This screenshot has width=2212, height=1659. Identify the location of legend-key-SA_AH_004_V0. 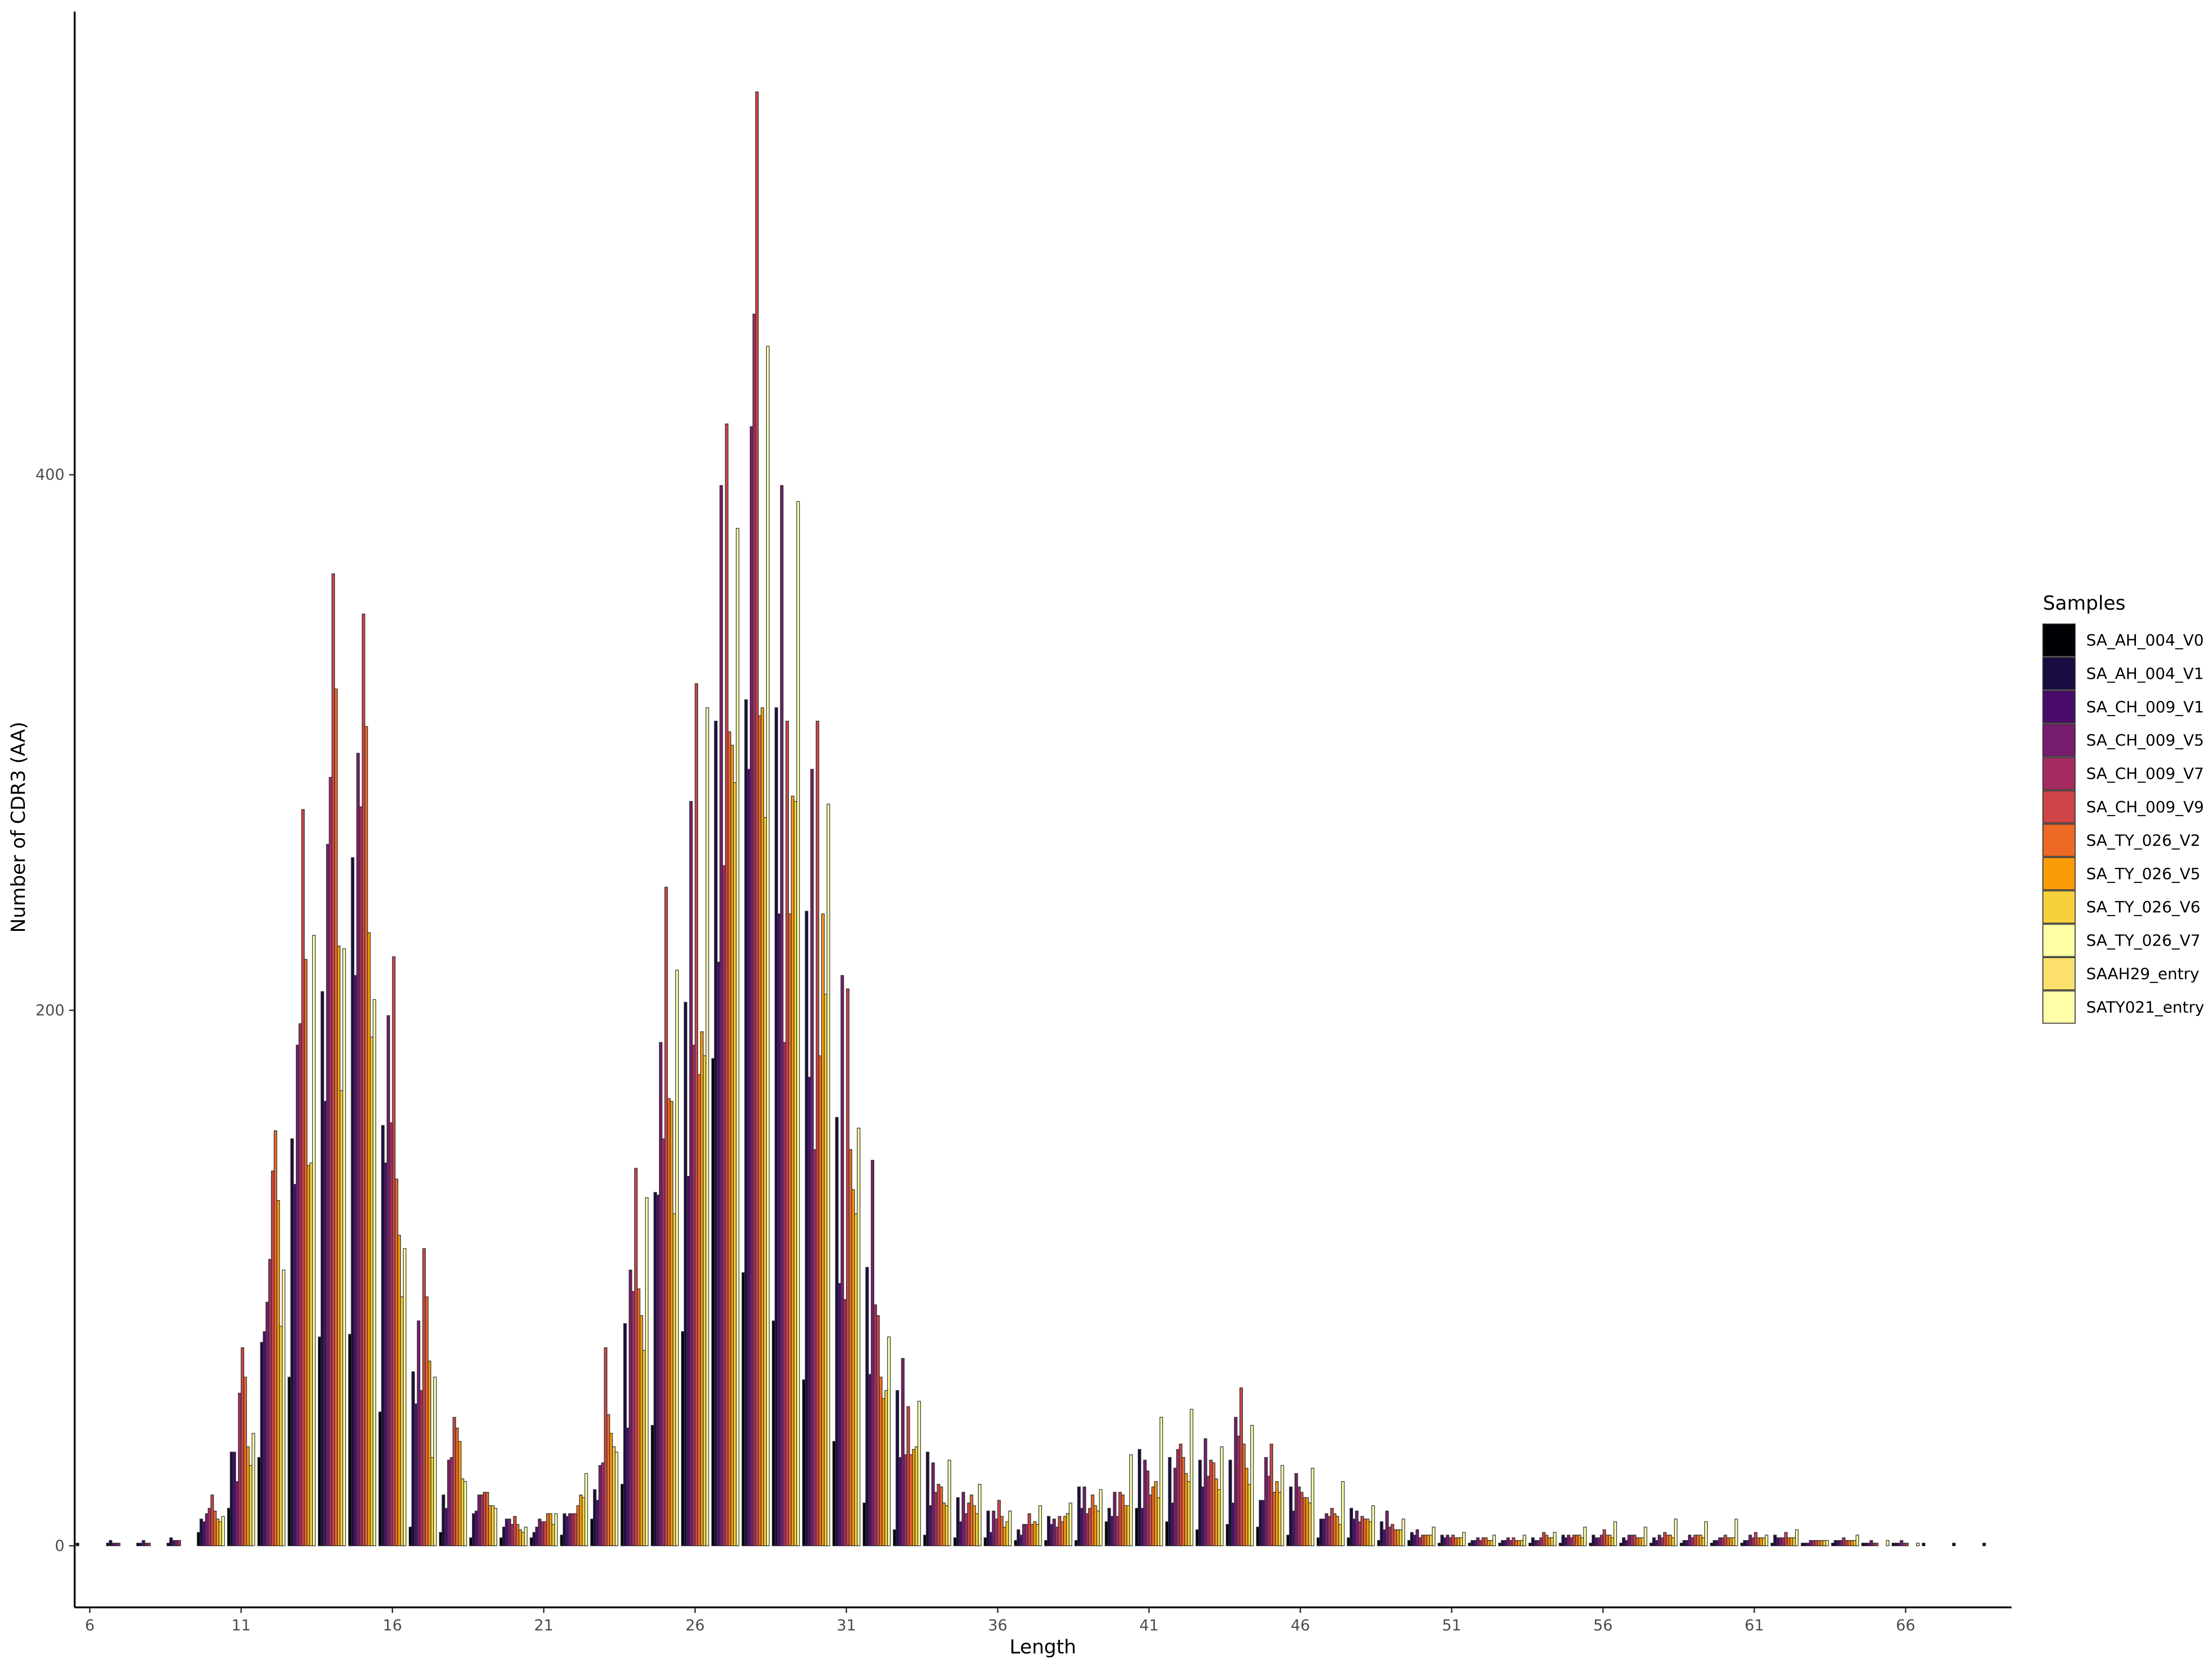
(2059, 640).